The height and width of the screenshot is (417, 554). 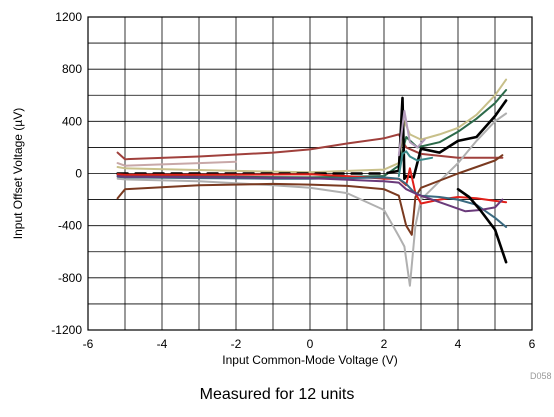 I want to click on x-axis-title: Input Common-Mode Voltage (V), so click(x=309, y=360).